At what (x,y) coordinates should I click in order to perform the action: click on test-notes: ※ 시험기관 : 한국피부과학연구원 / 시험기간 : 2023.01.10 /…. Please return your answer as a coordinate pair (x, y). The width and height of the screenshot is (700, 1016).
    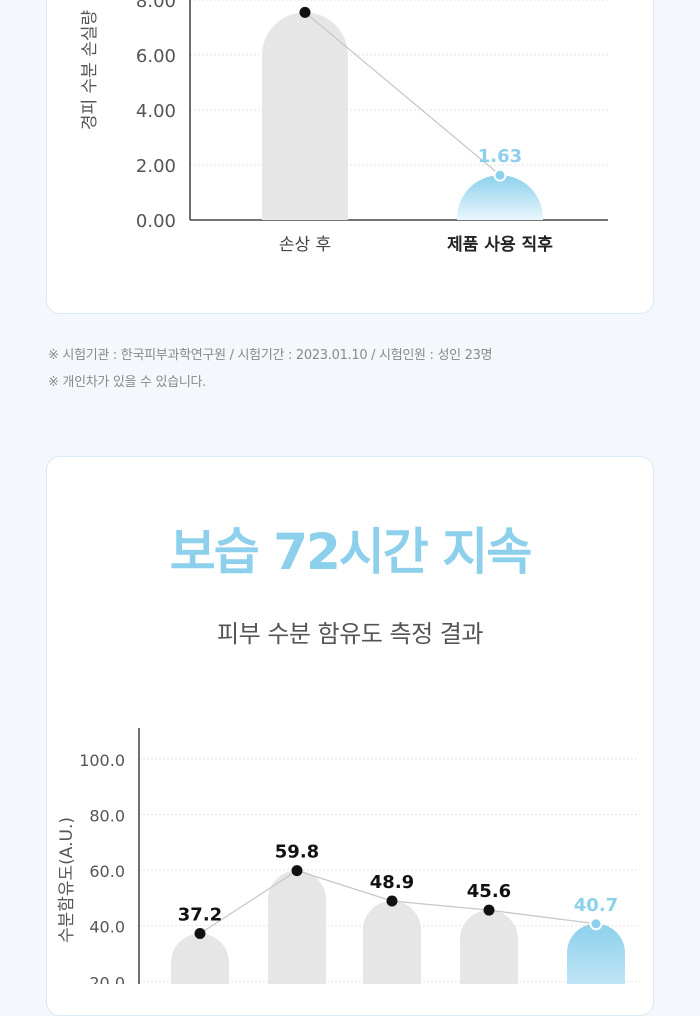
    Looking at the image, I should click on (270, 369).